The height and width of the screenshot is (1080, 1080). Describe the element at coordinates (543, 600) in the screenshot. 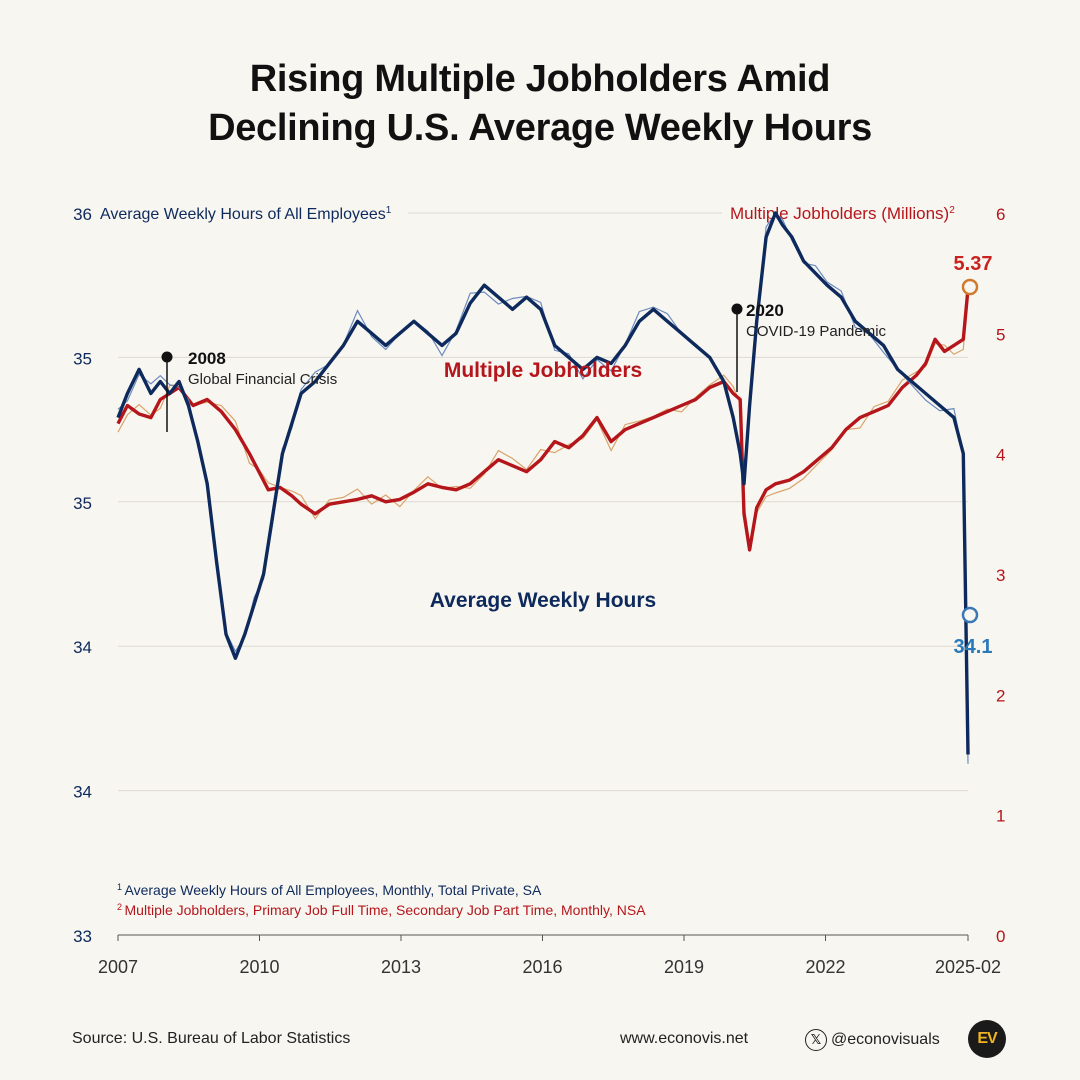

I see `series-label-average-weekly-hours: Average Weekly Hours` at that location.